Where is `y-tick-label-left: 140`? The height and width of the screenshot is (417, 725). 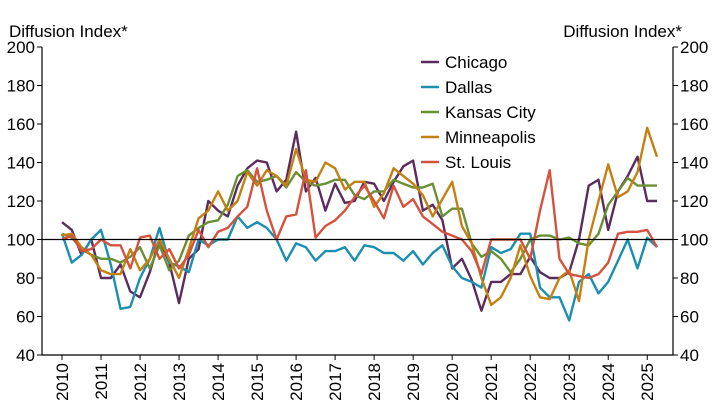
y-tick-label-left: 140 is located at coordinates (21, 163).